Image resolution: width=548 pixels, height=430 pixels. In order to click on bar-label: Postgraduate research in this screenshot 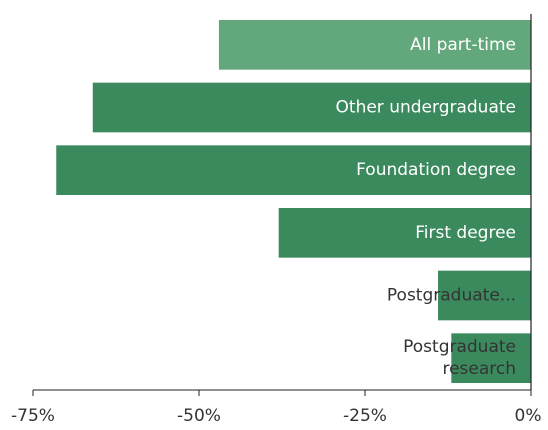, I will do `click(459, 358)`.